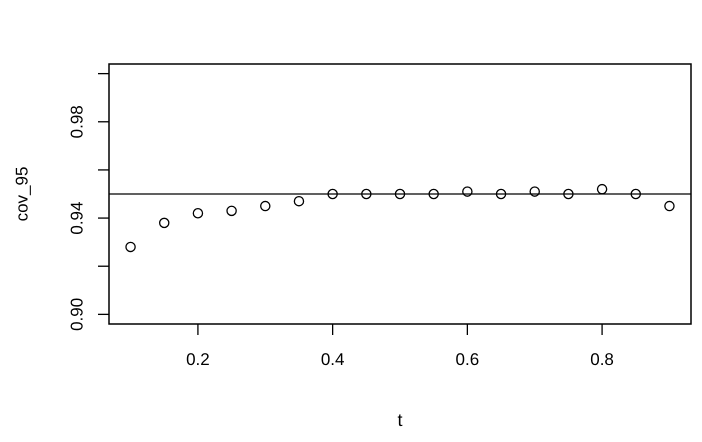 The image size is (702, 442). Describe the element at coordinates (332, 359) in the screenshot. I see `x-tick-label: 0.4` at that location.